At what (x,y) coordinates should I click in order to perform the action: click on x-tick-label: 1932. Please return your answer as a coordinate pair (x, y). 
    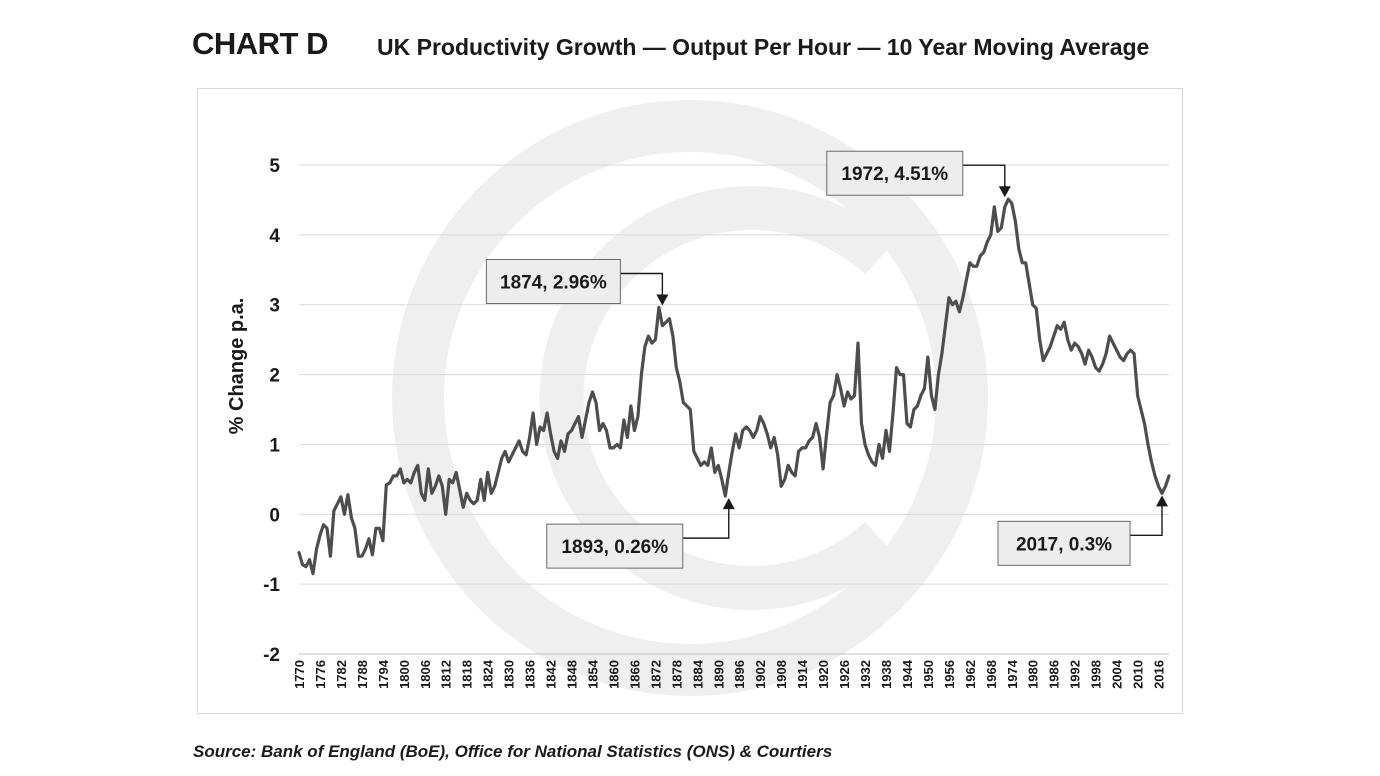
    Looking at the image, I should click on (865, 674).